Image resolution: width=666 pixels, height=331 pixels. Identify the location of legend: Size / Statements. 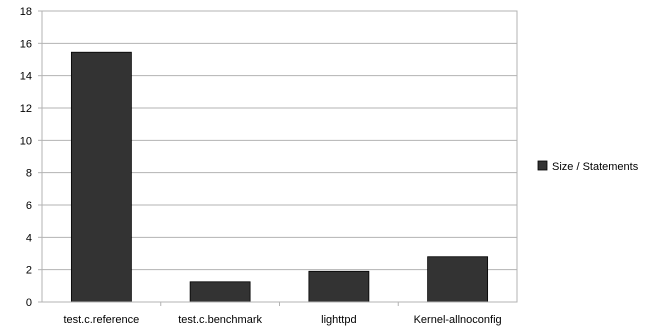
(588, 166).